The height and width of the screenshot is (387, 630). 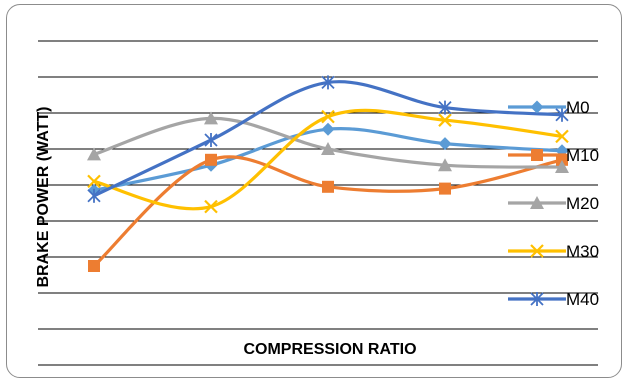 What do you see at coordinates (582, 155) in the screenshot?
I see `legend-label-m10: M10` at bounding box center [582, 155].